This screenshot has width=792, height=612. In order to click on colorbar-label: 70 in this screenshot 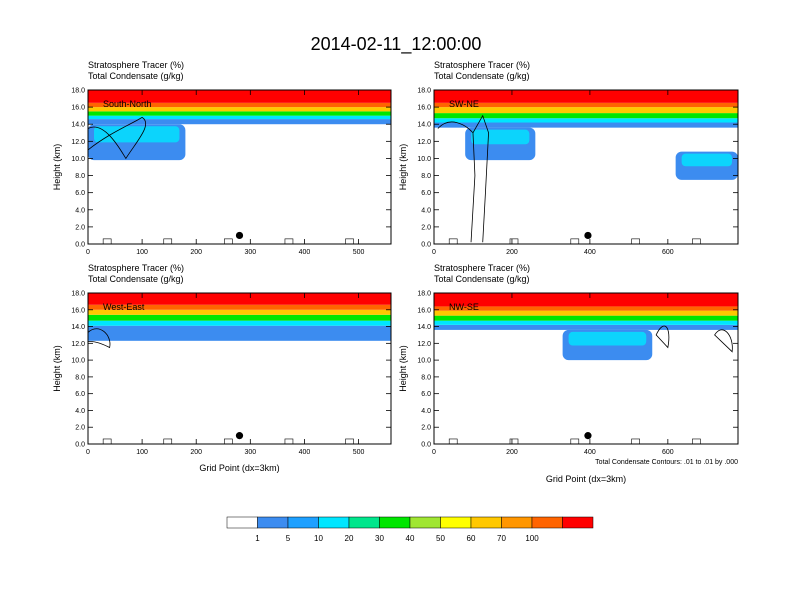, I will do `click(501, 538)`.